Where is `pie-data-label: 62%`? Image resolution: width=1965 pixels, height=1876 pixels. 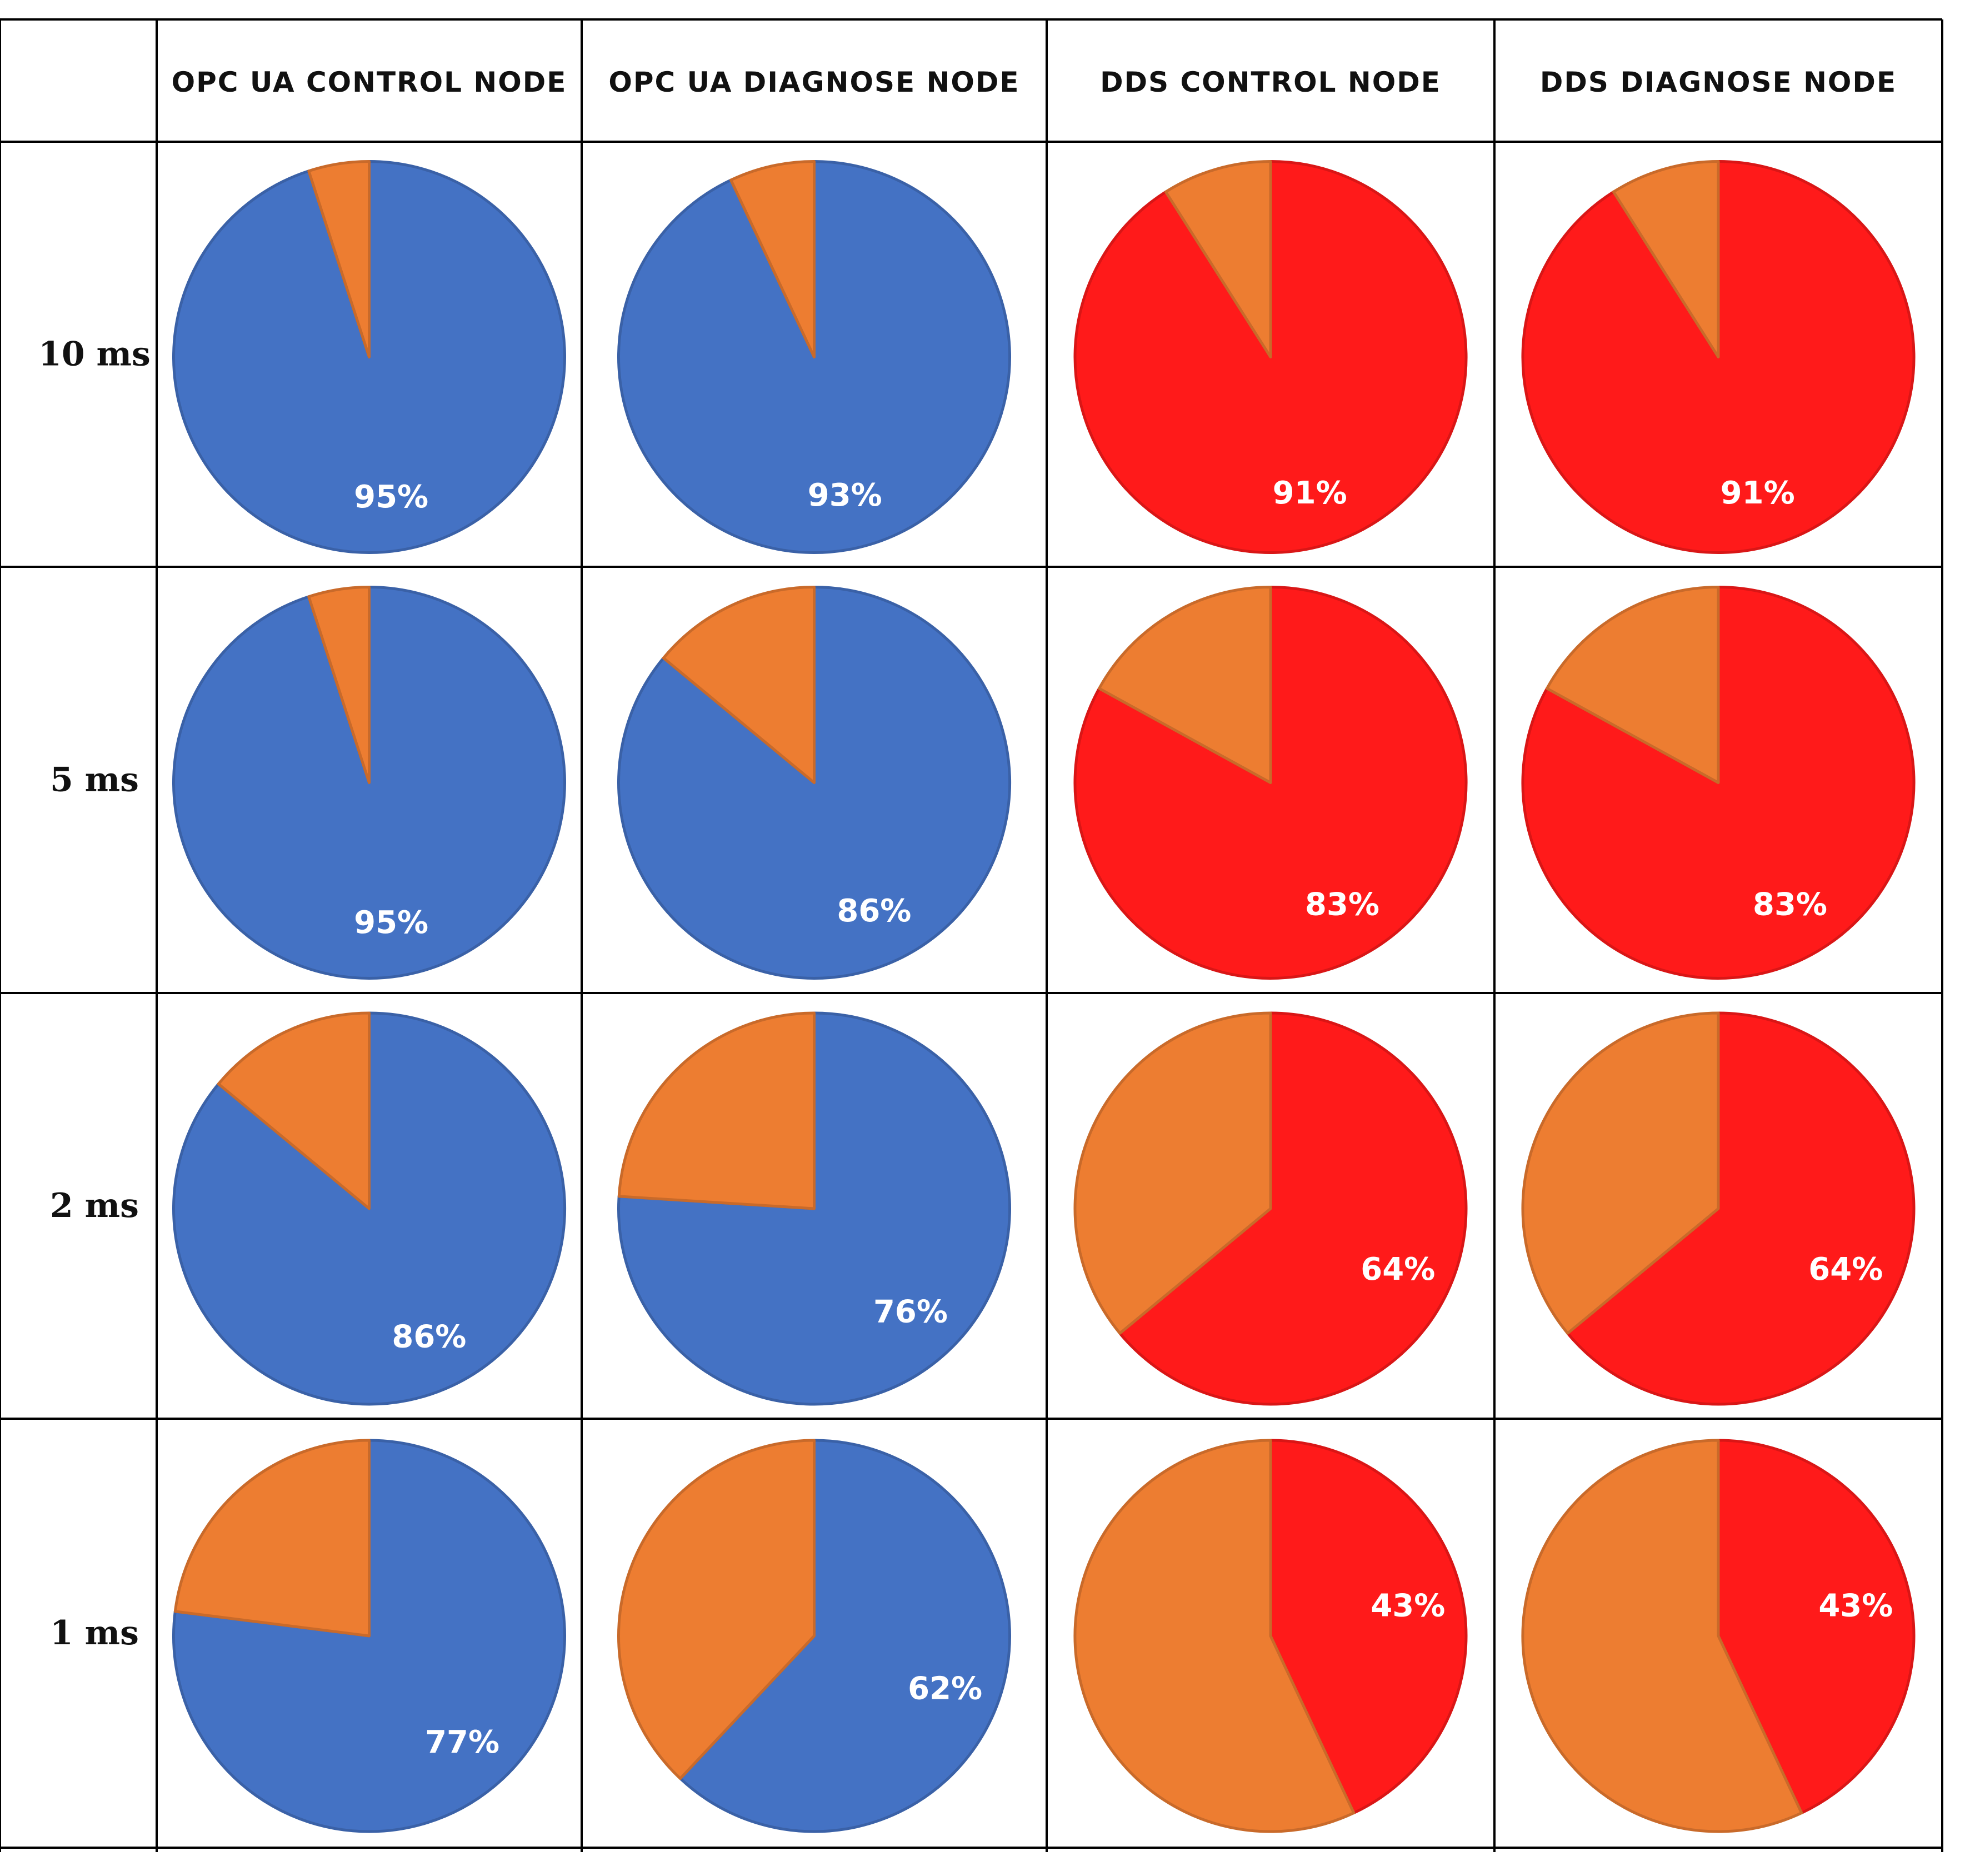 pie-data-label: 62% is located at coordinates (945, 1688).